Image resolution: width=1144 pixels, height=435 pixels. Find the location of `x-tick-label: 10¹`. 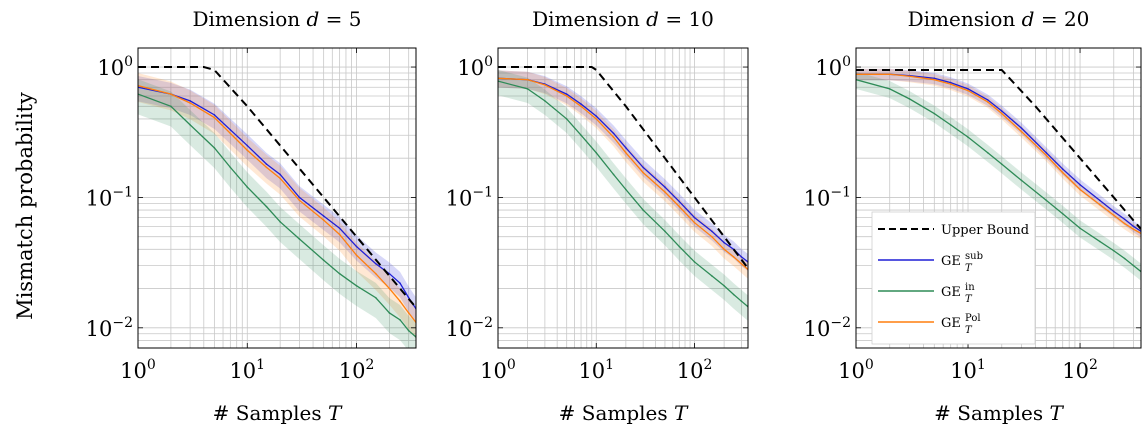

x-tick-label: 10¹ is located at coordinates (247, 370).